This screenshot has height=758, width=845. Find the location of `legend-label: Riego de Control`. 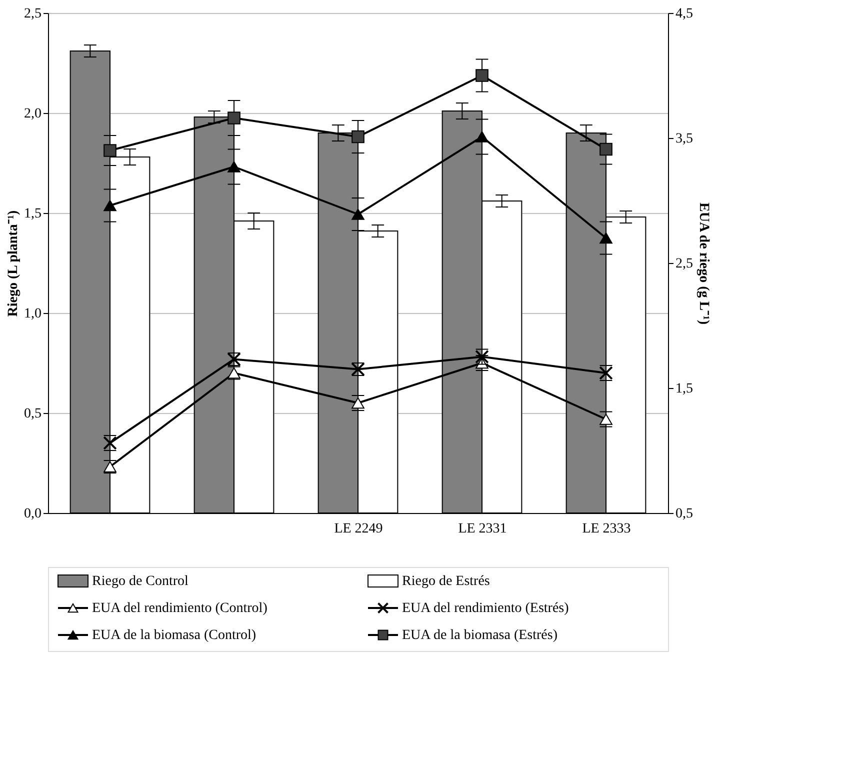

legend-label: Riego de Control is located at coordinates (140, 581).